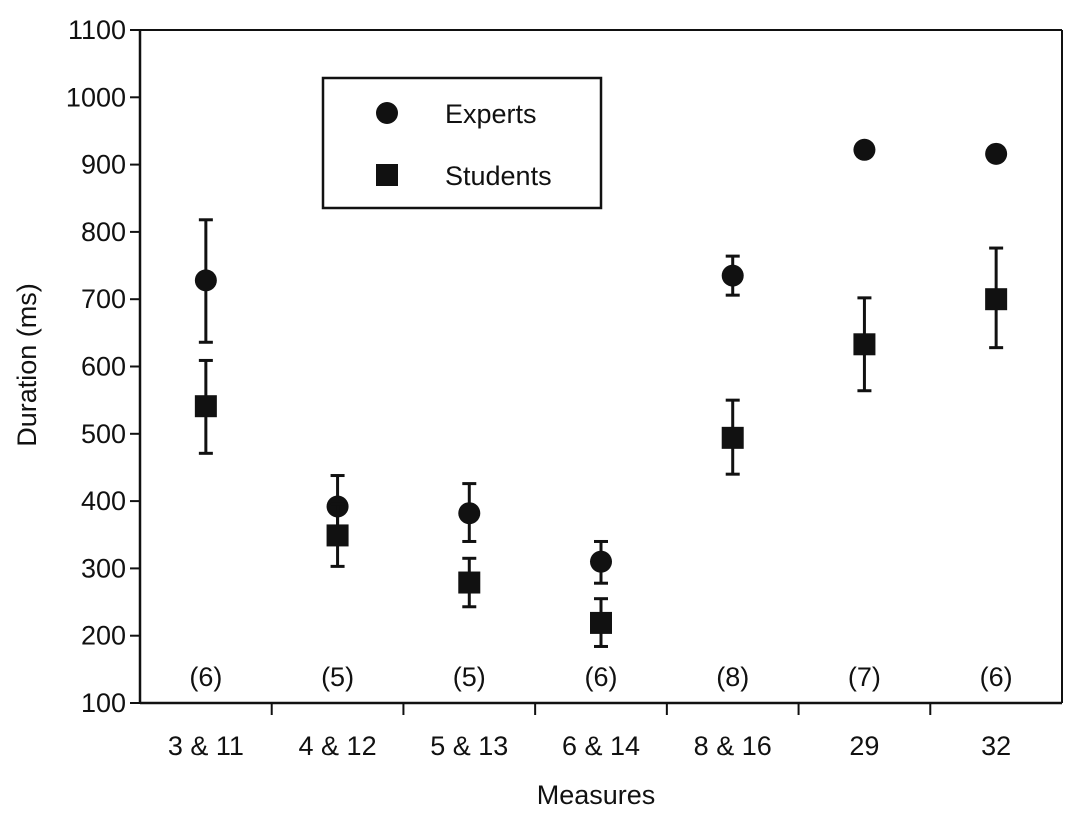 Image resolution: width=1079 pixels, height=815 pixels. I want to click on sample-count-label: (7), so click(864, 677).